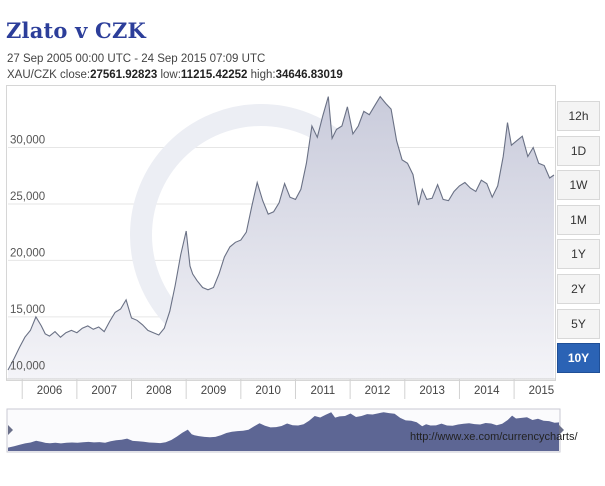  What do you see at coordinates (578, 150) in the screenshot?
I see `zoom-button-1d: 1D` at bounding box center [578, 150].